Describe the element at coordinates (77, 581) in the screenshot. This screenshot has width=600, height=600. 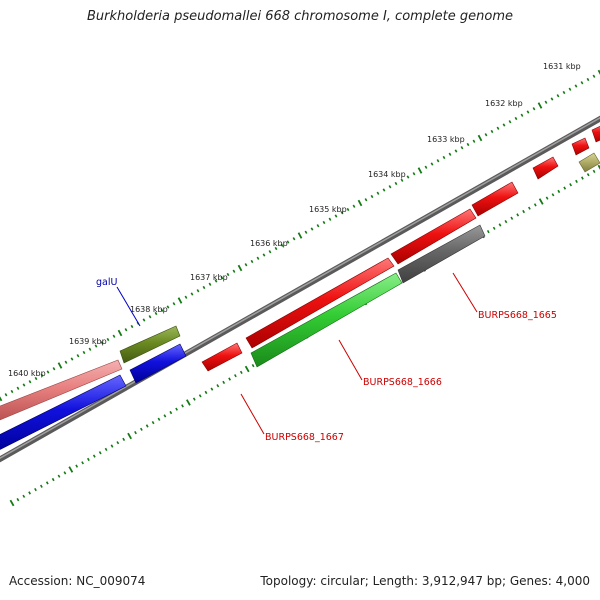
I see `accession-text: Accession: NC_009074` at that location.